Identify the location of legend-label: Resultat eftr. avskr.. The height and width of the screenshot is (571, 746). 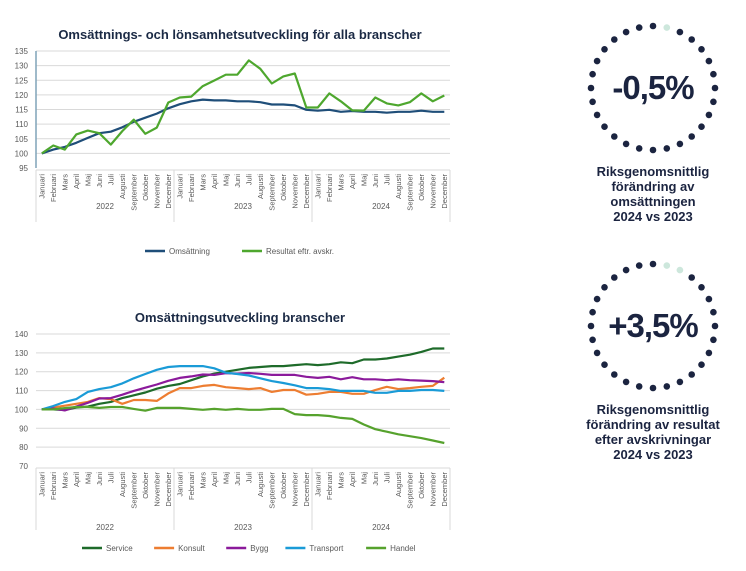
(300, 251).